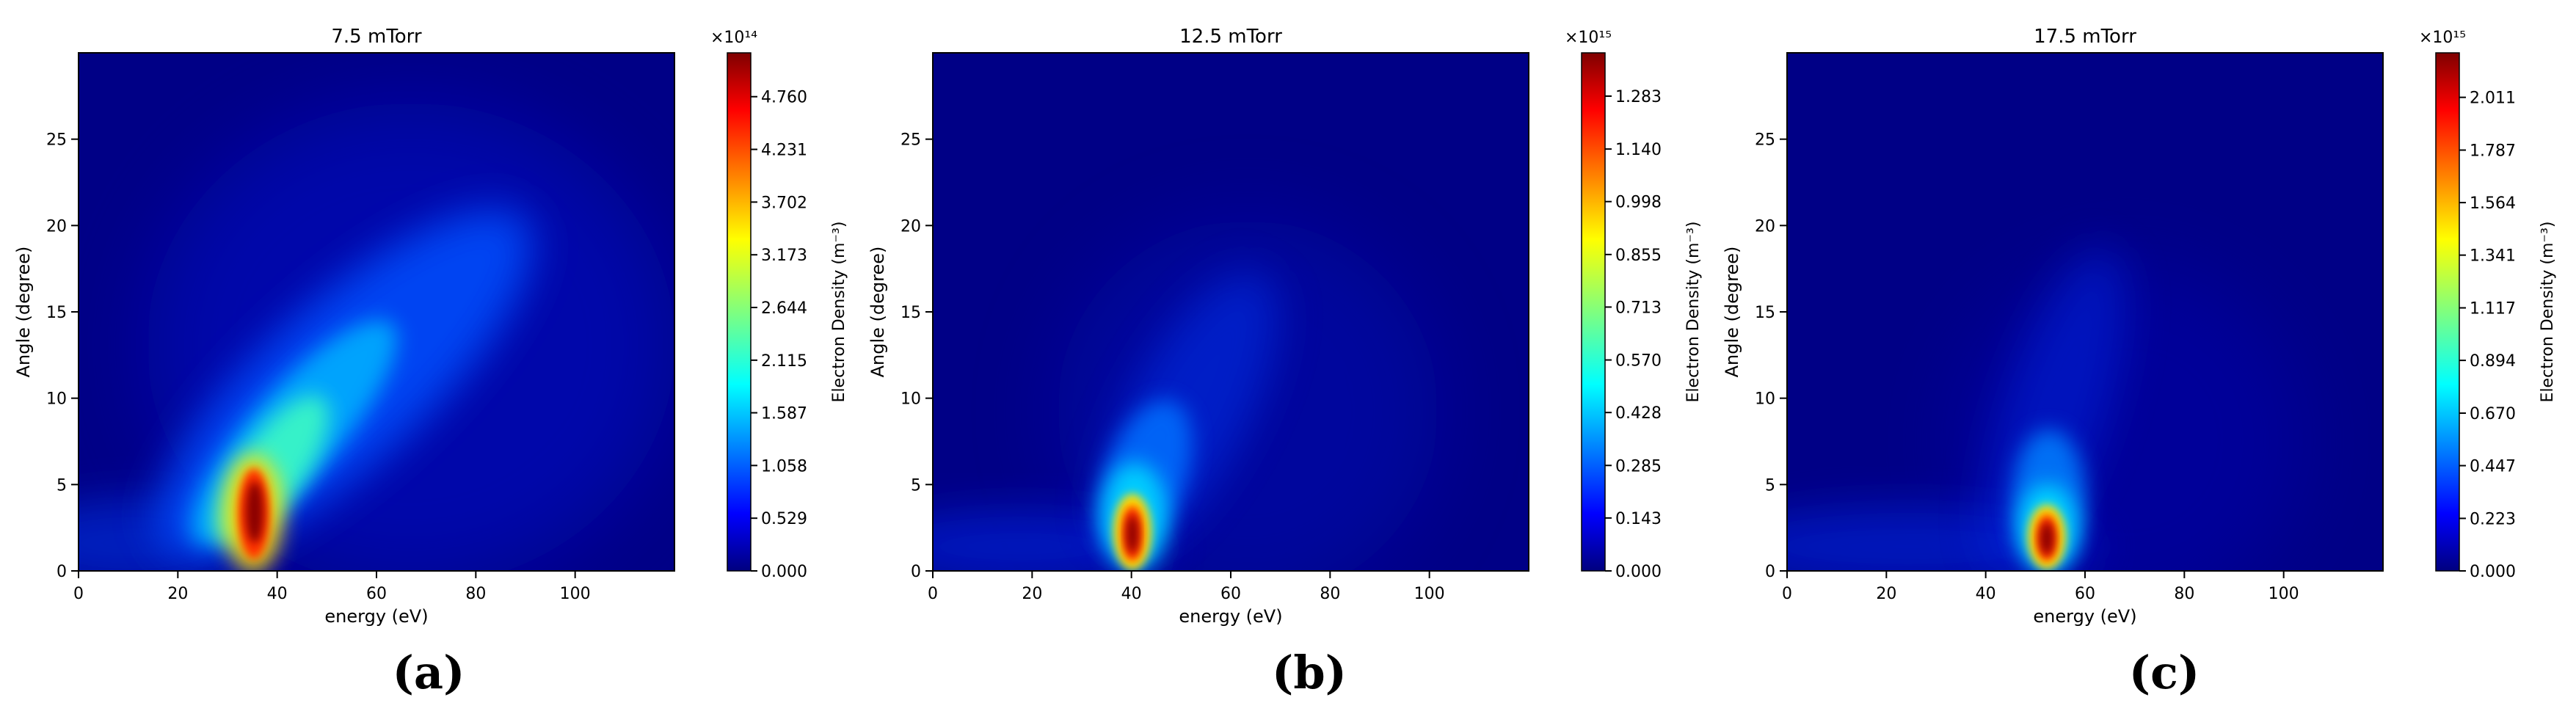  I want to click on colorbar-tick-label: 0.285, so click(1638, 466).